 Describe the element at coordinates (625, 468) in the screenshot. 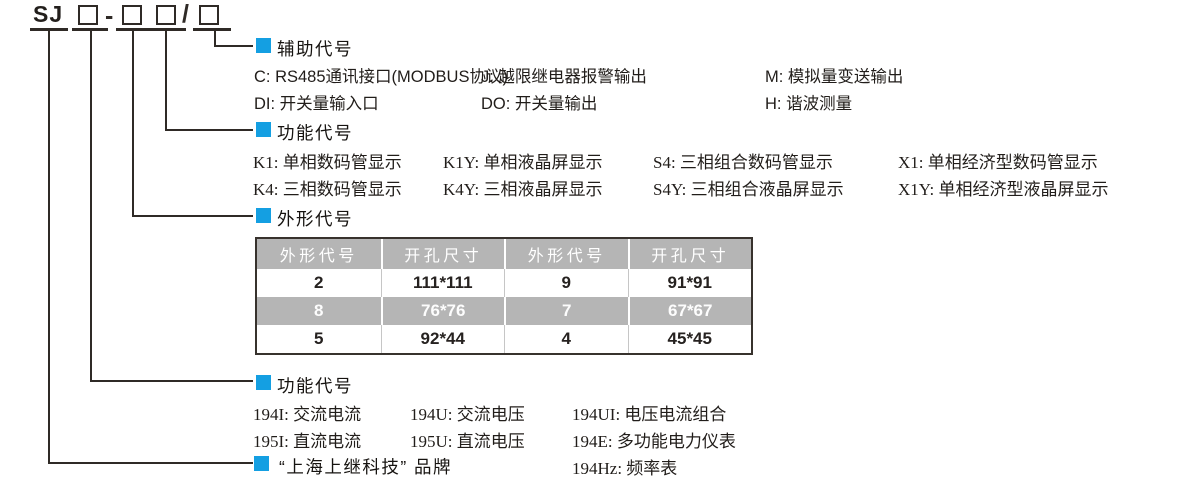

I see `func-item-194hz: 194Hz: 频率表` at that location.